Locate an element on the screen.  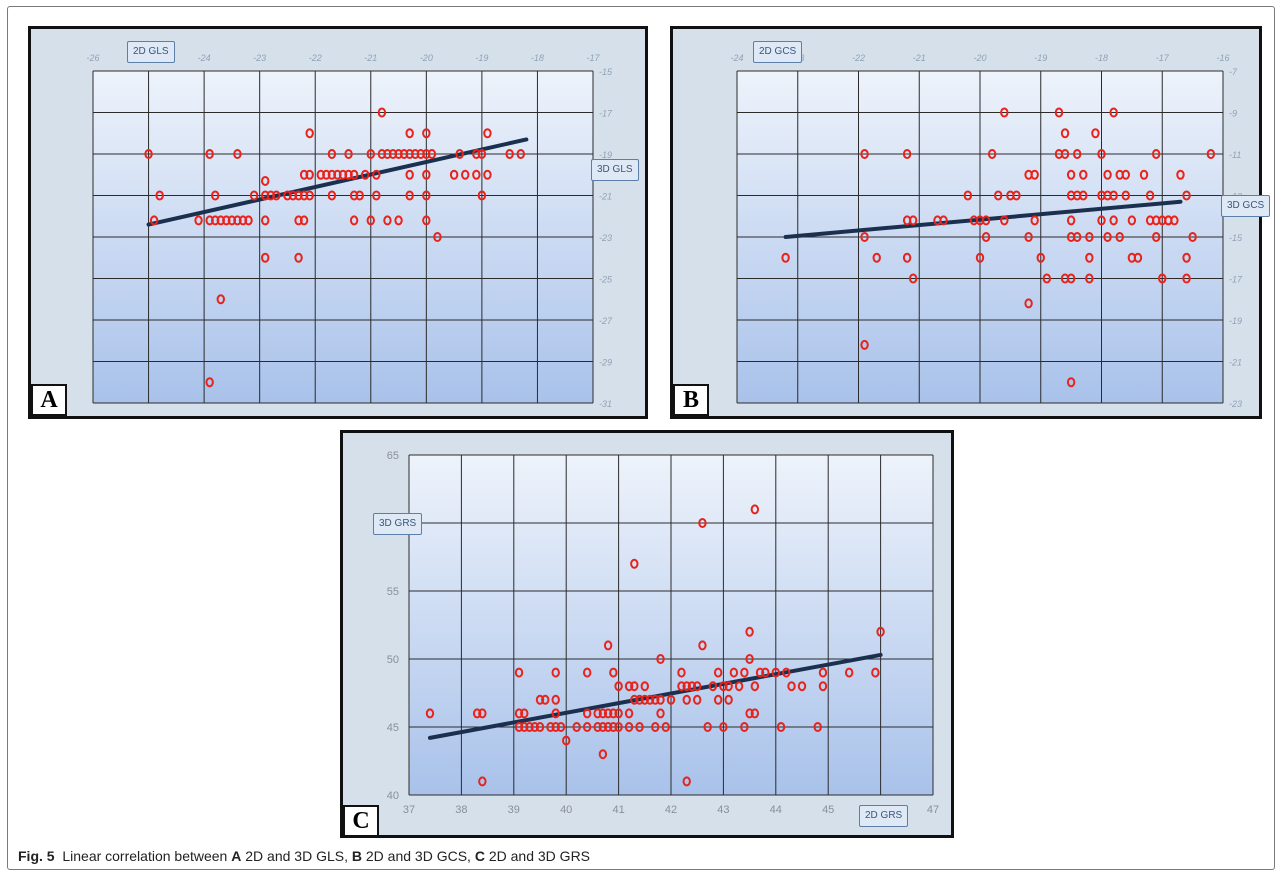
x-tick-label: 37 is located at coordinates (409, 810).